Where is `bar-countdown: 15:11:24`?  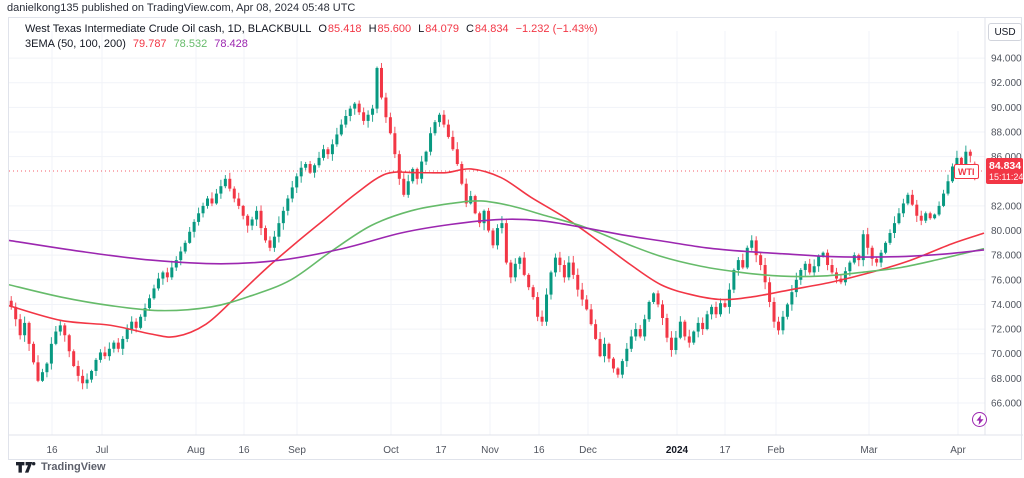 bar-countdown: 15:11:24 is located at coordinates (1006, 177).